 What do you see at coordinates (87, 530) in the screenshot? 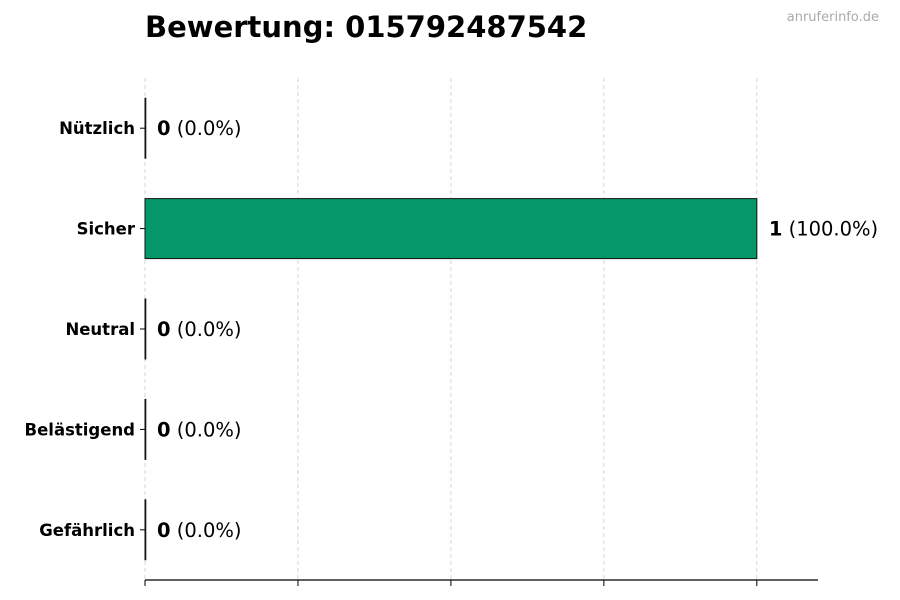
I see `y-tick-label: Gefährlich` at bounding box center [87, 530].